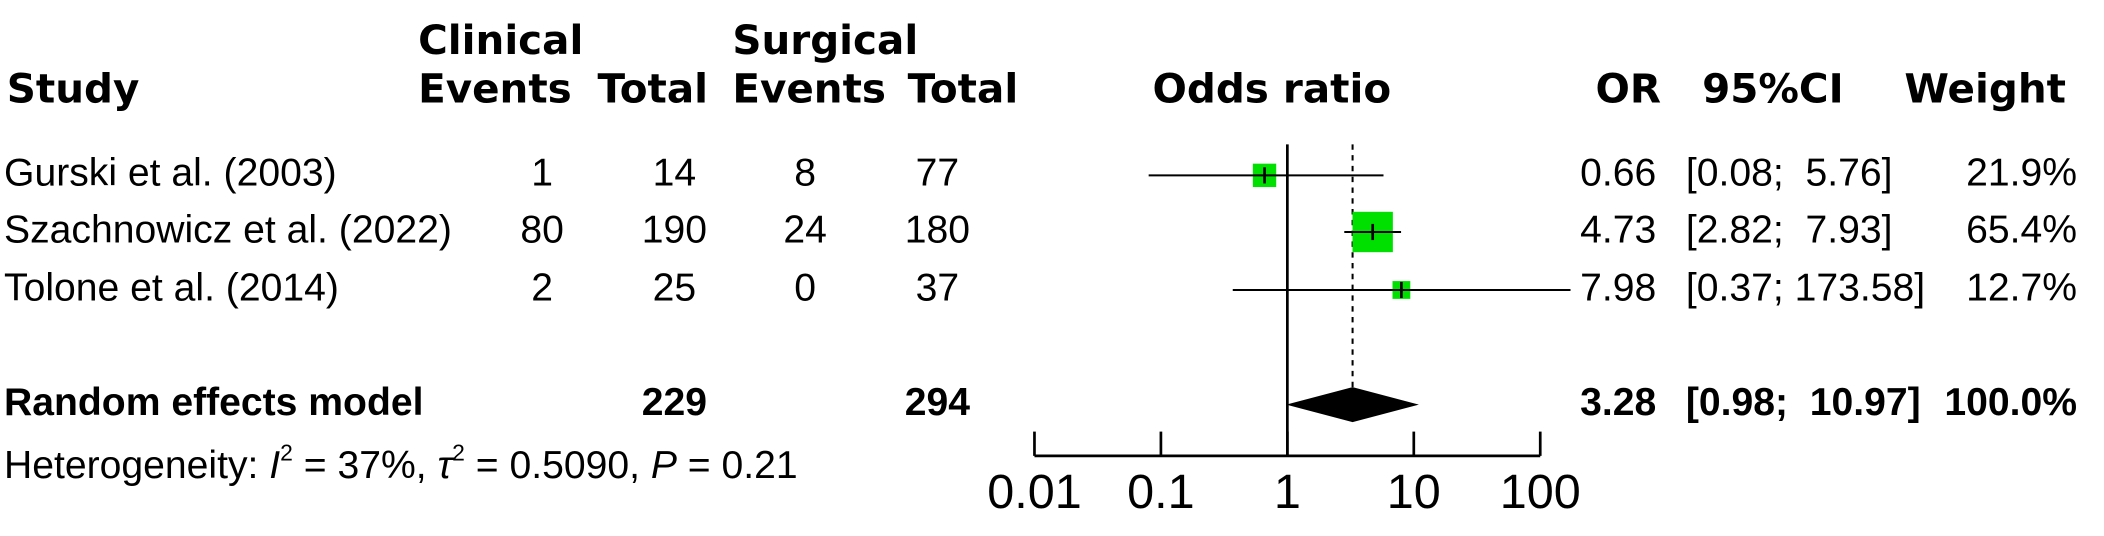 This screenshot has width=2104, height=536. What do you see at coordinates (558, 465) in the screenshot?
I see `heterogeneity-part: = 0.5090,` at bounding box center [558, 465].